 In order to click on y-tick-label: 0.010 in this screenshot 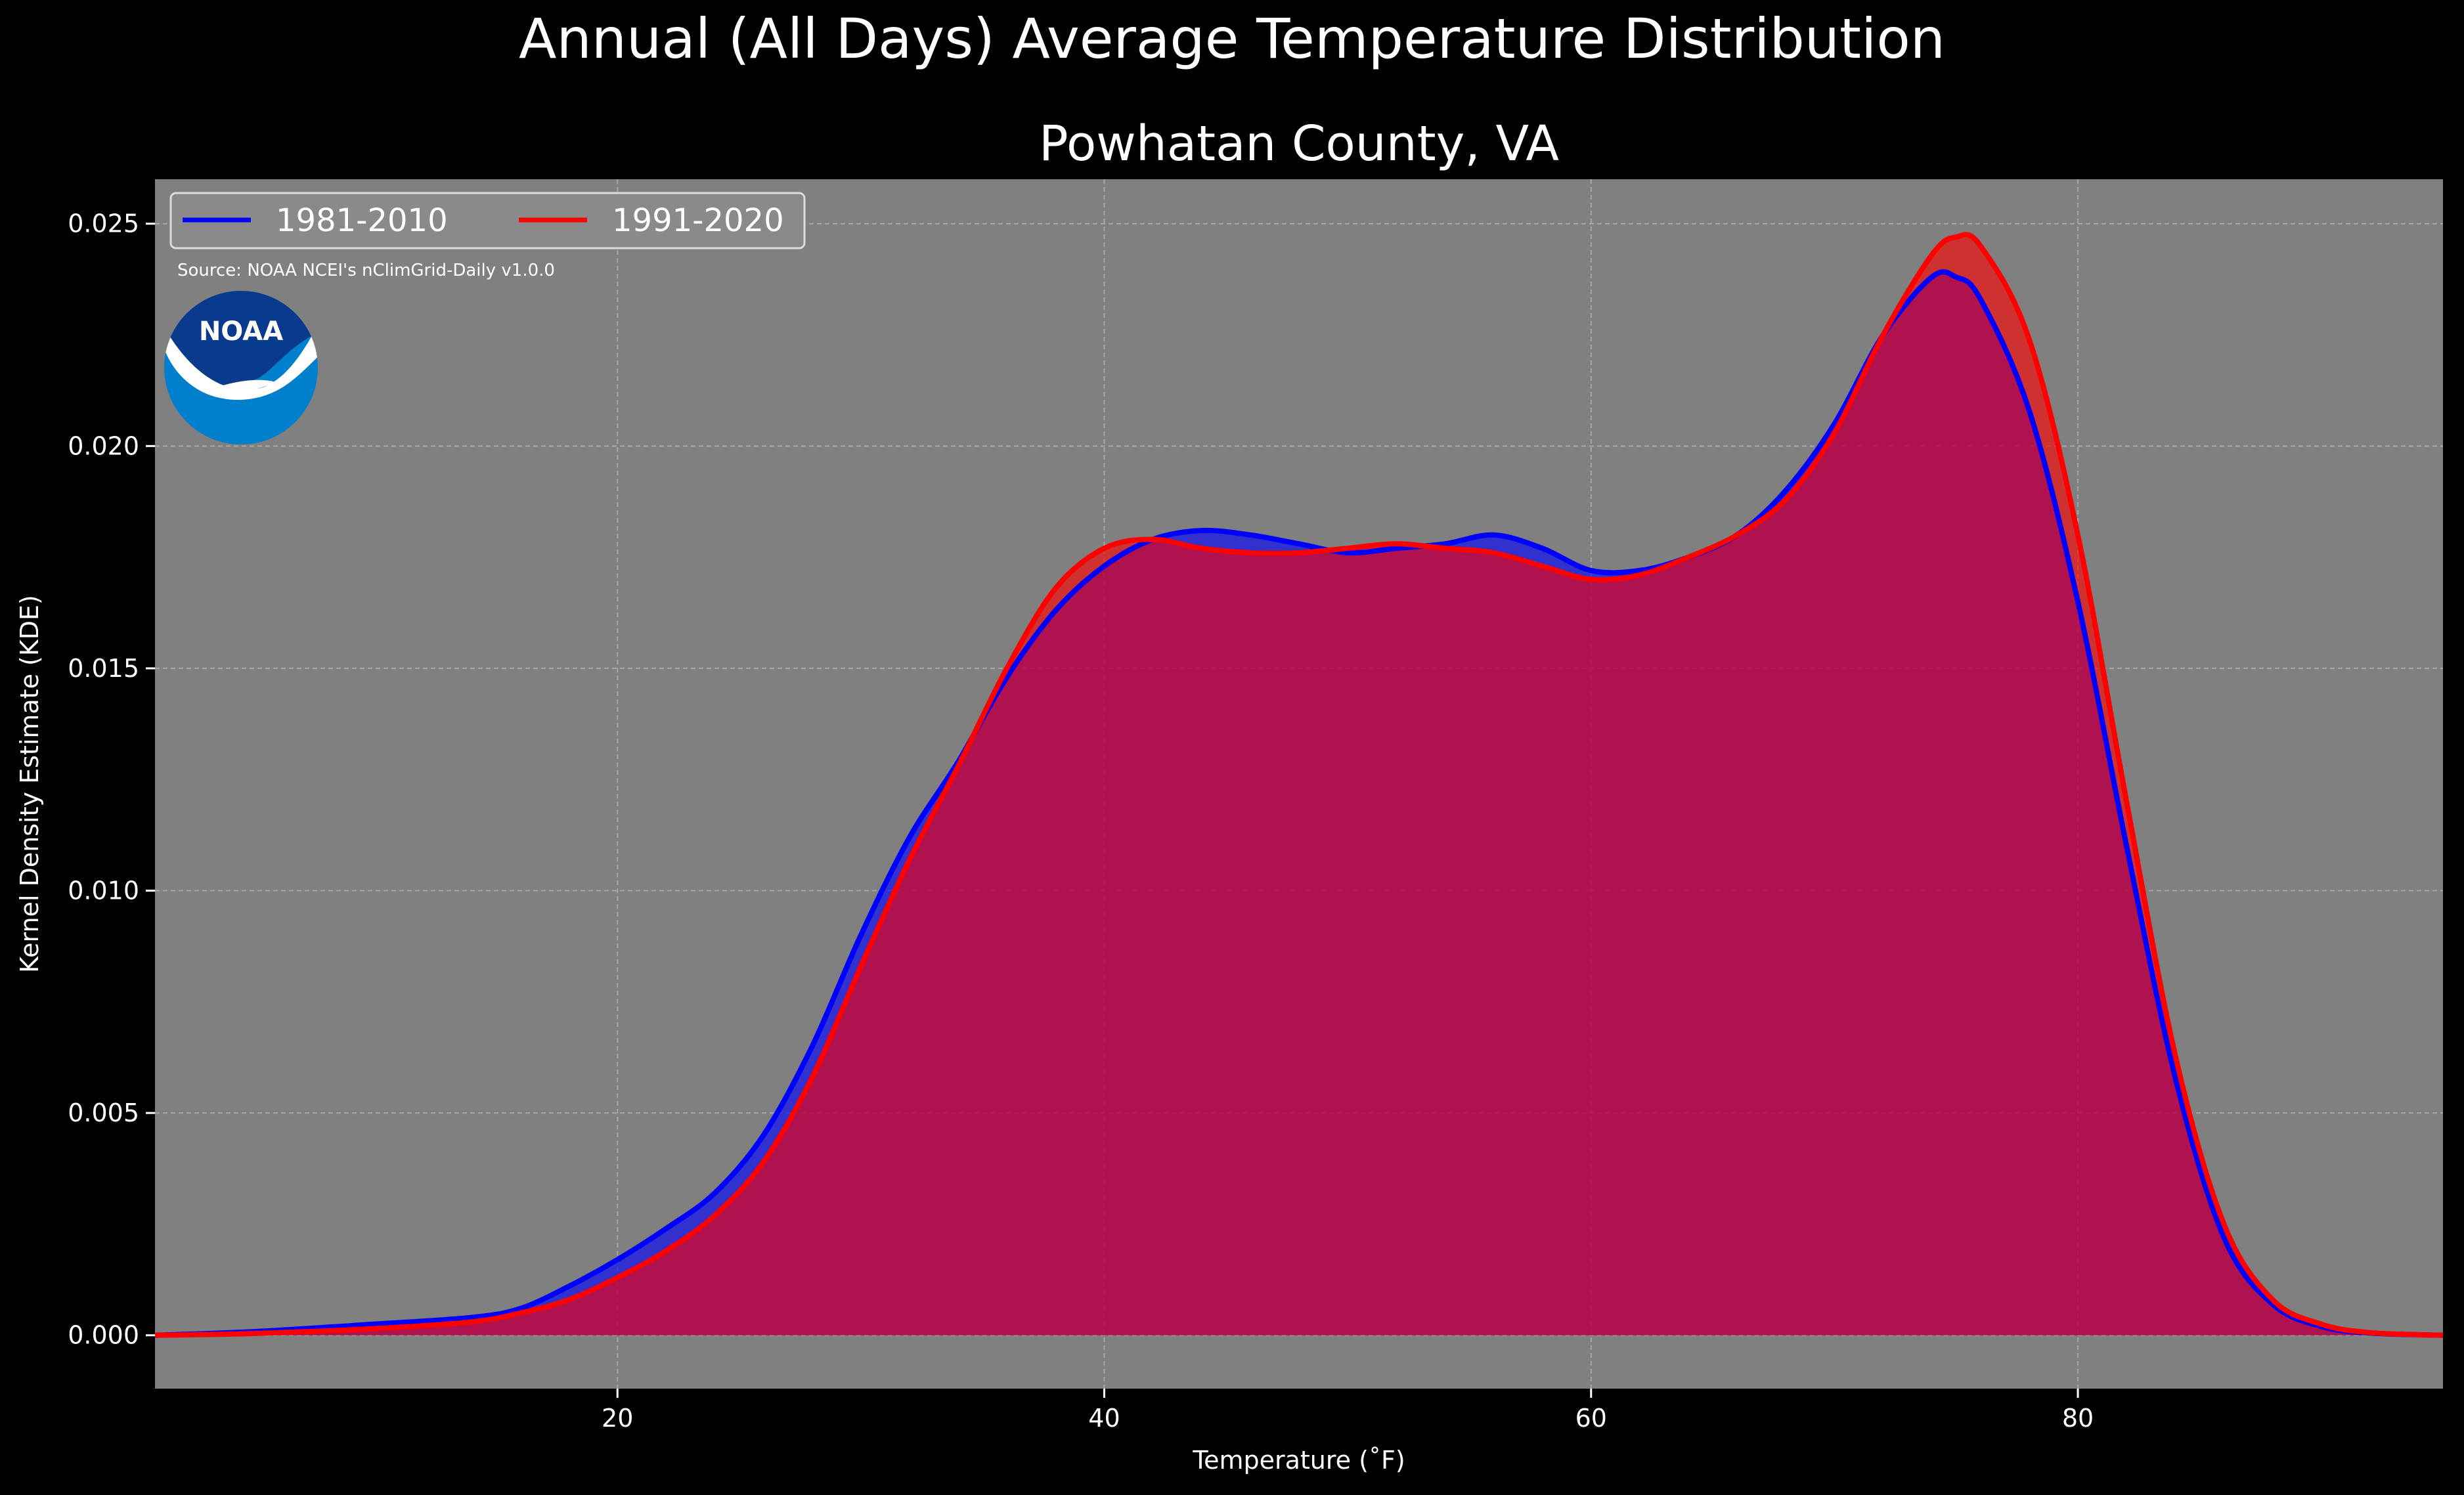, I will do `click(103, 891)`.